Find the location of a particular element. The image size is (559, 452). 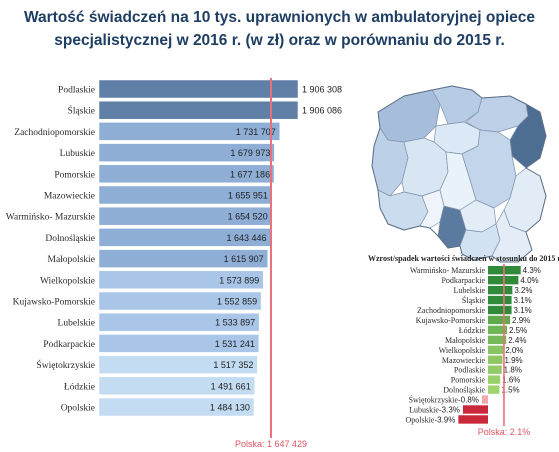

change-category-zachodniopomorskie: Zachodniopomorskie is located at coordinates (451, 310).